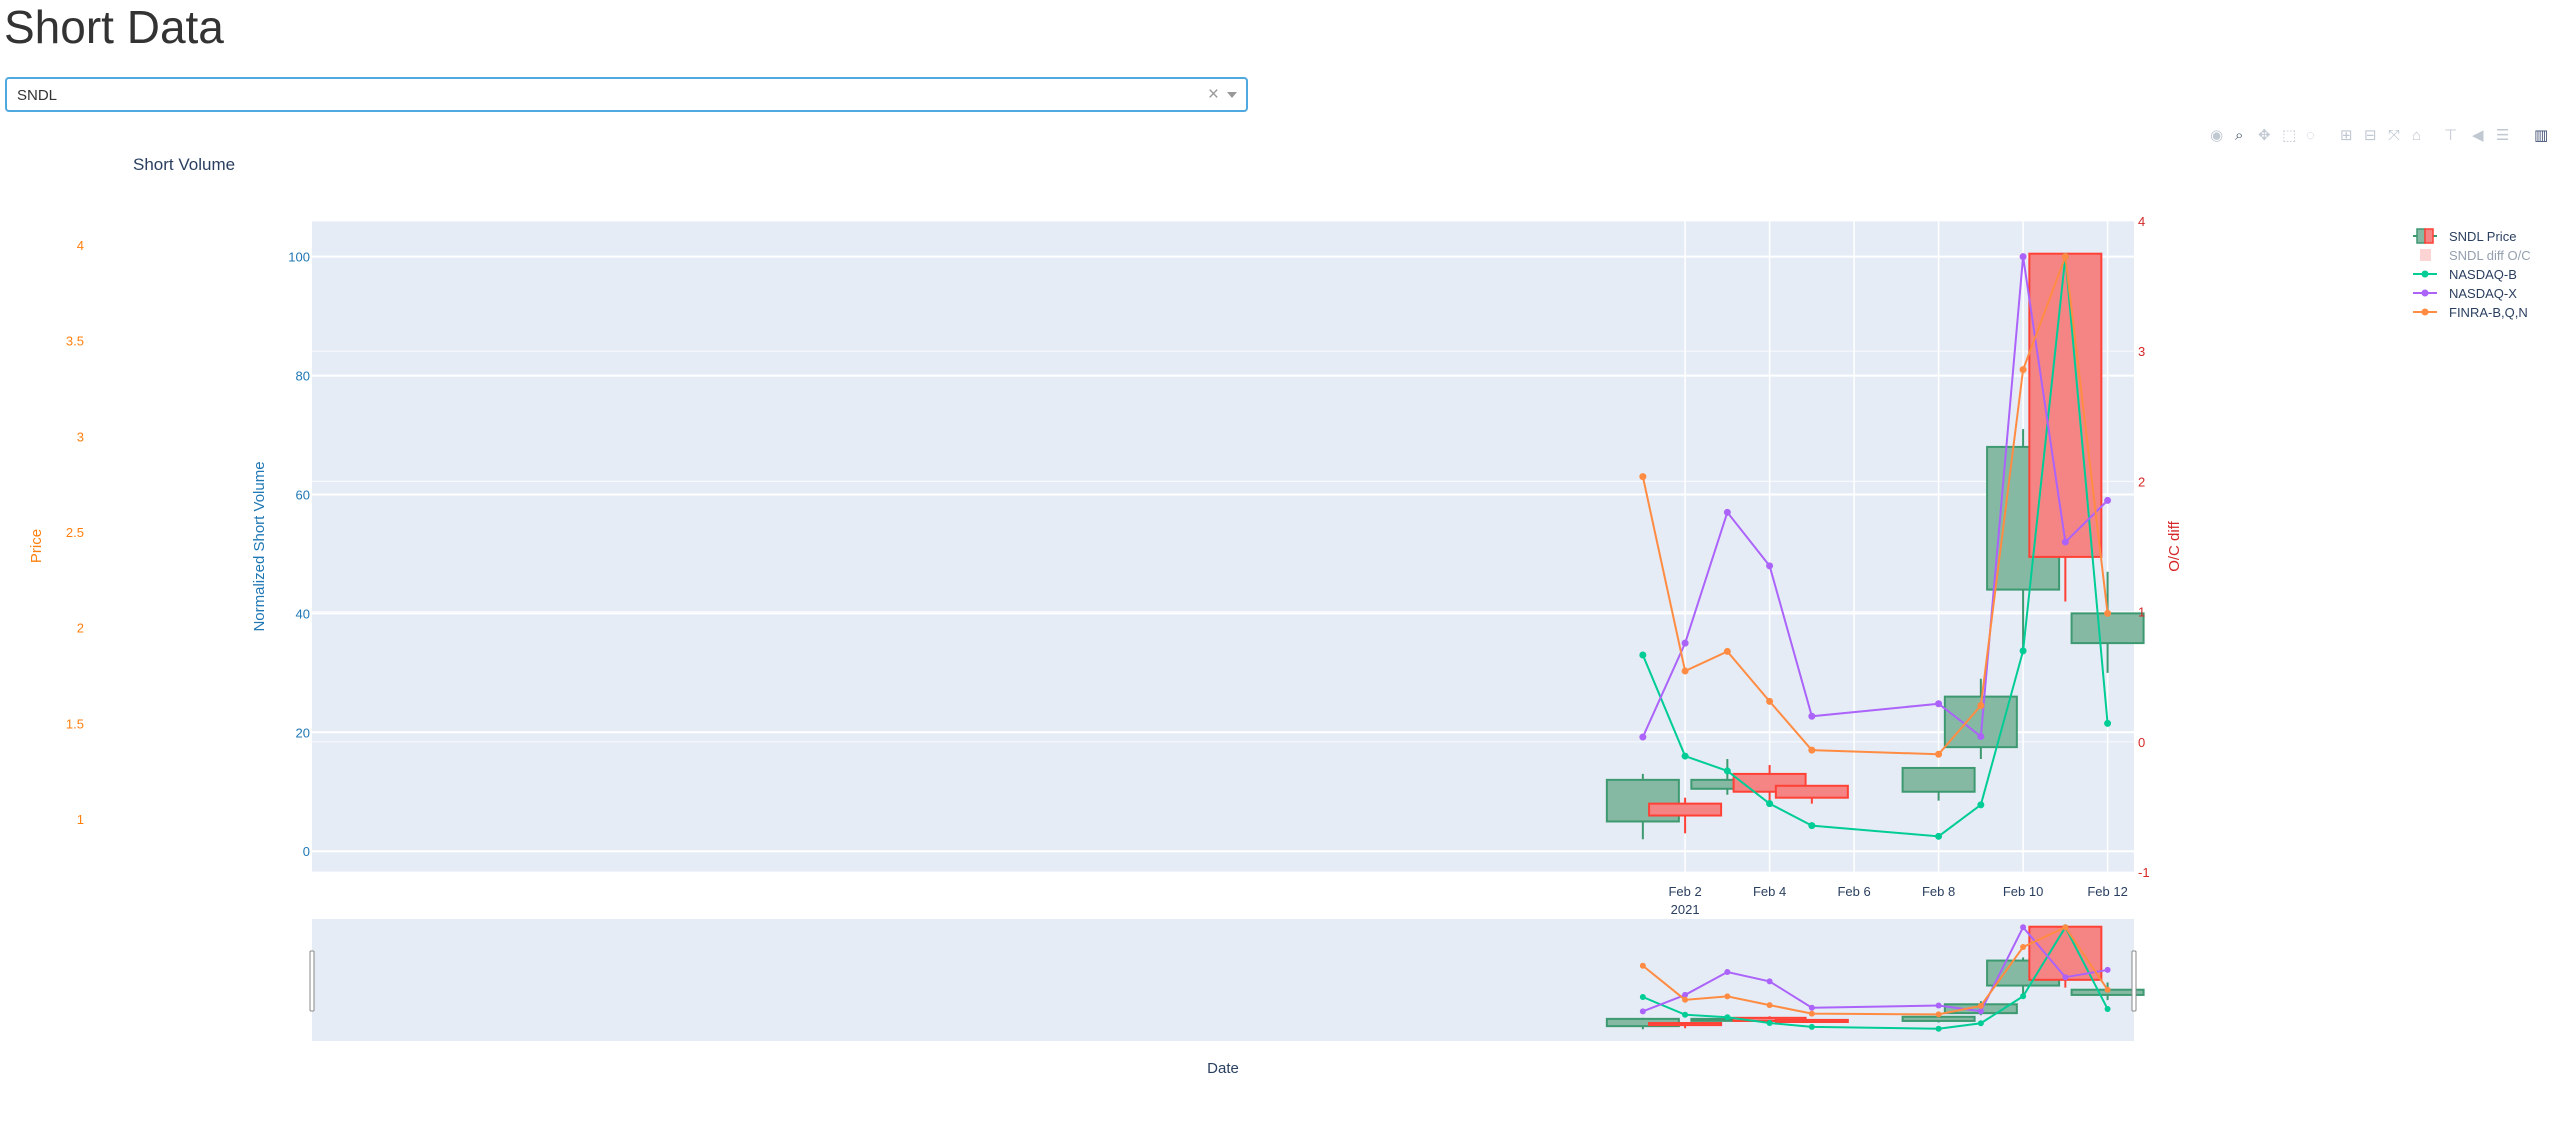  Describe the element at coordinates (2425, 255) in the screenshot. I see `legend-swatch-bar` at that location.